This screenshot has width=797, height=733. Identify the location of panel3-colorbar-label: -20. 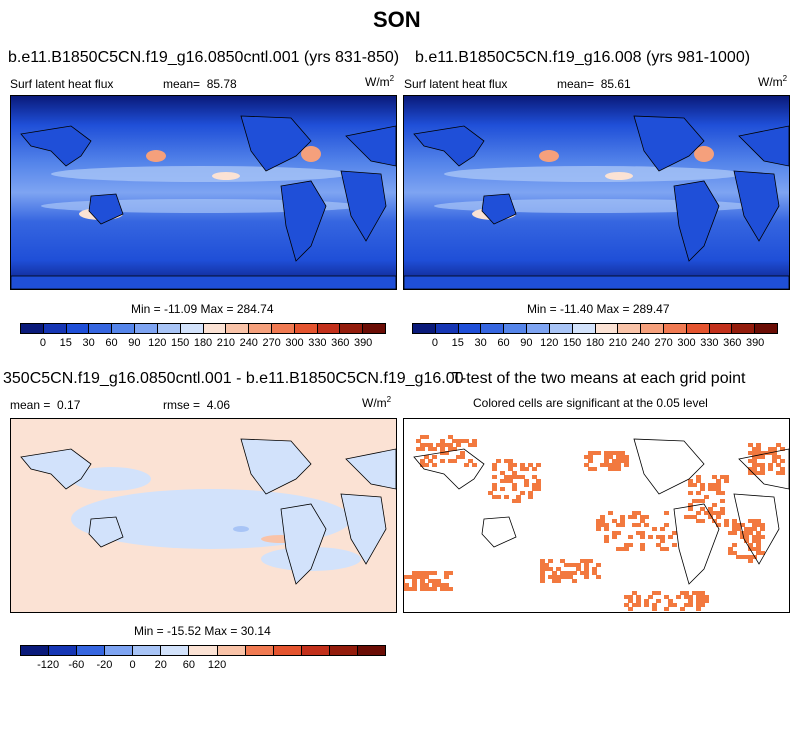
(104, 665).